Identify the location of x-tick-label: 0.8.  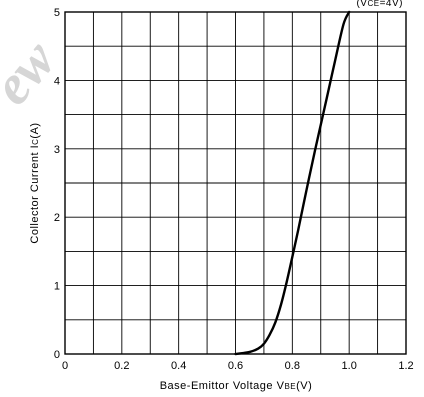
(292, 366).